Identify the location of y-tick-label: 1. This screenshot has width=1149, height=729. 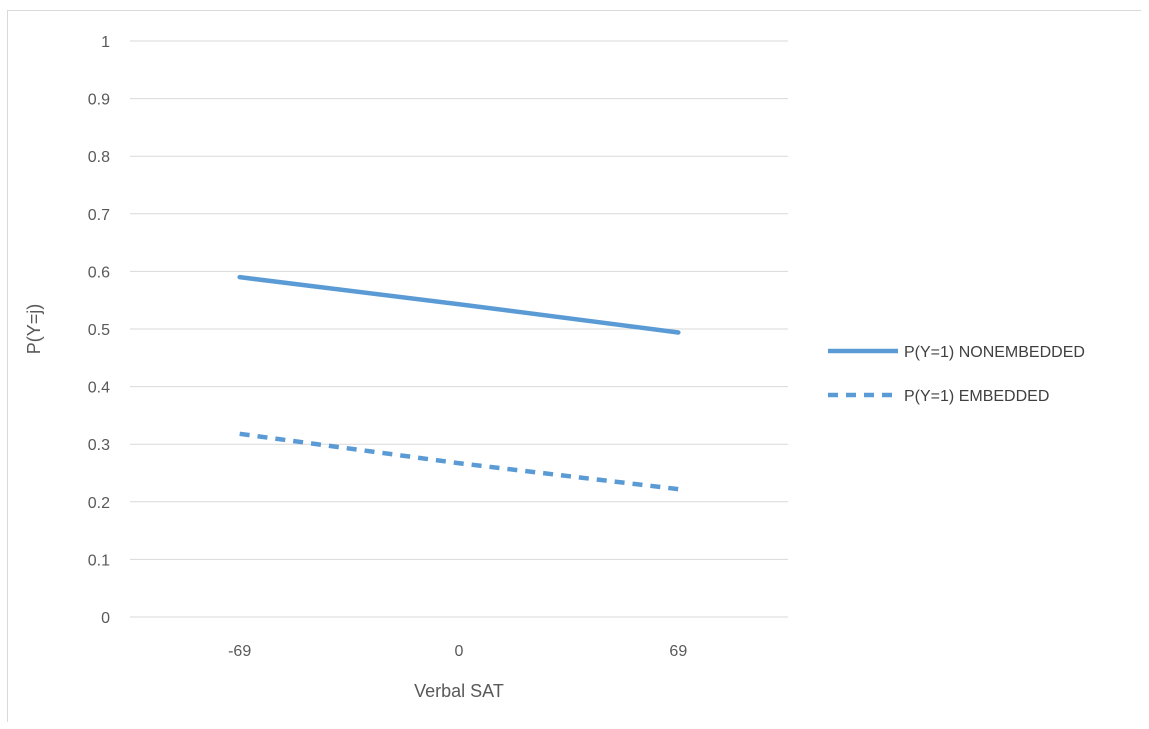
(105, 42).